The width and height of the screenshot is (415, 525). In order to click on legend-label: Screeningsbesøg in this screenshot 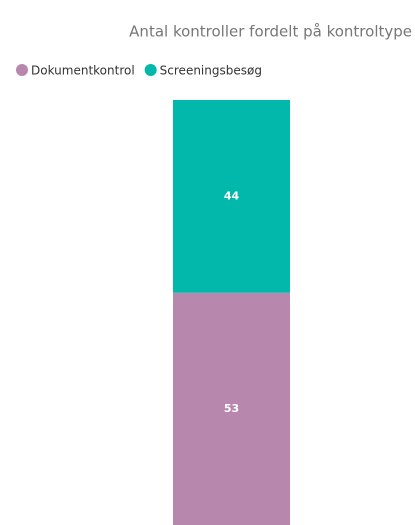, I will do `click(211, 71)`.